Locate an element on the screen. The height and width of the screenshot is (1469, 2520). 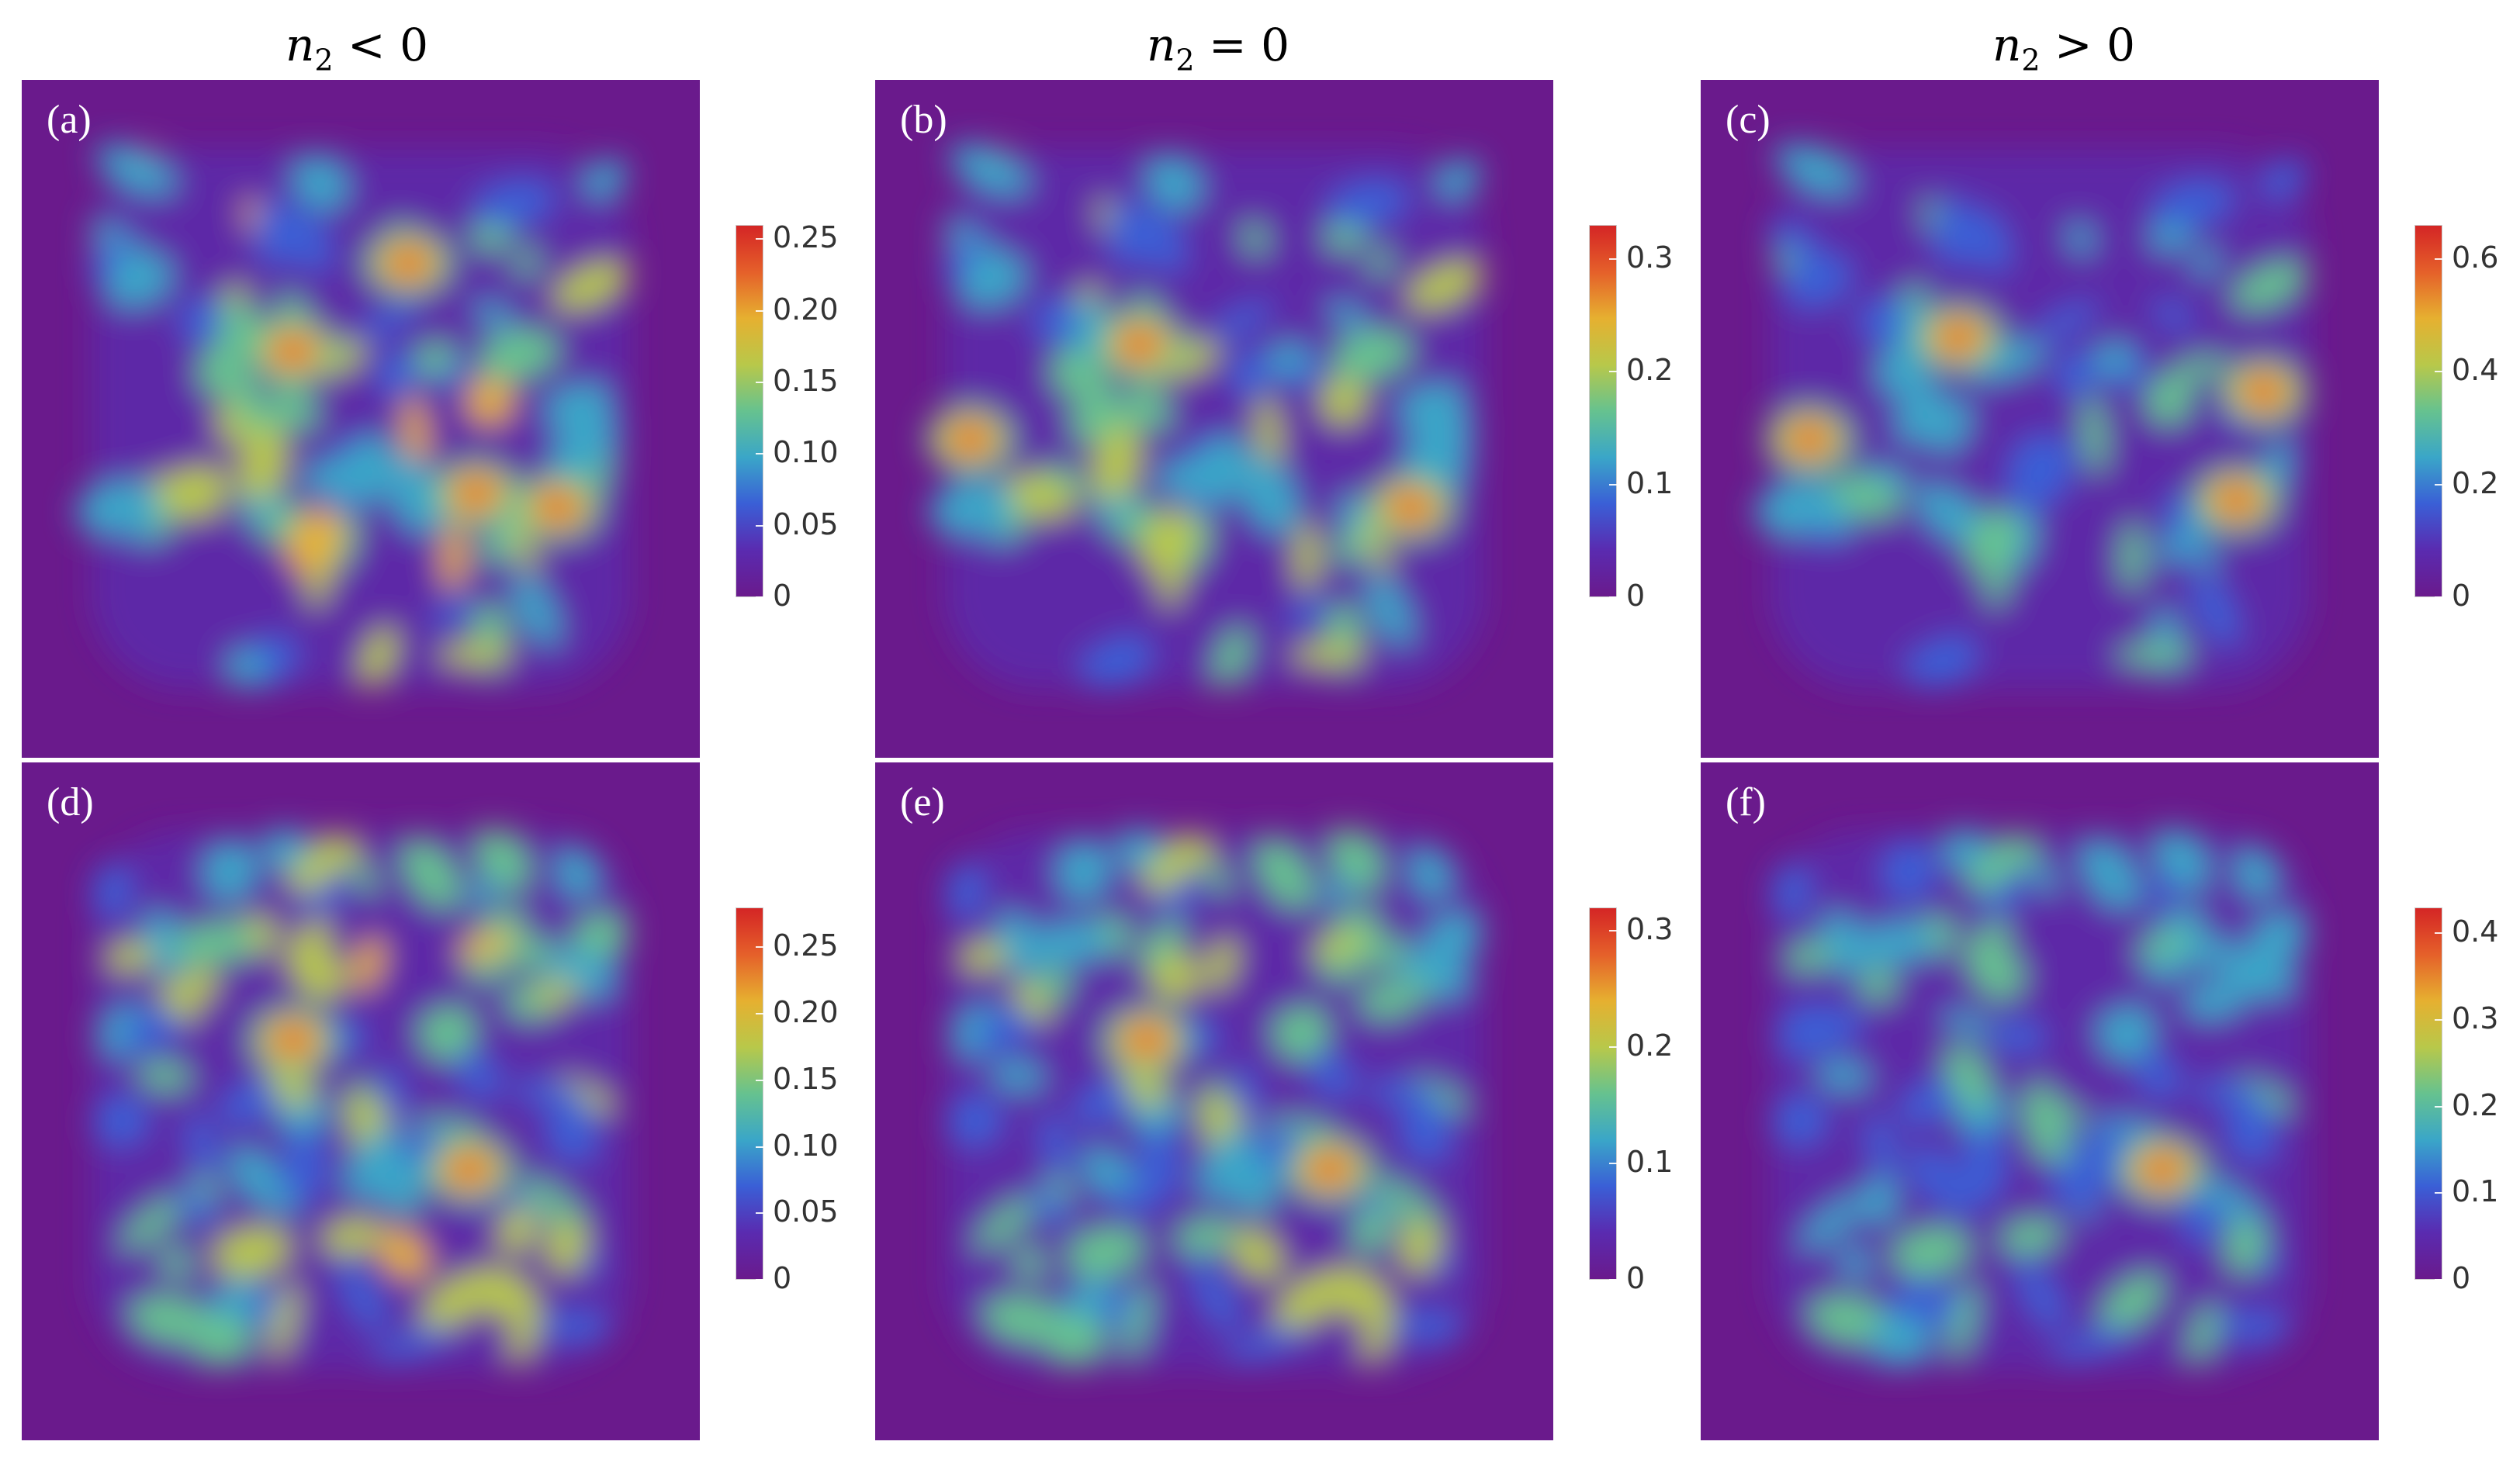
heatmap-panel-f: (f) is located at coordinates (2040, 1101).